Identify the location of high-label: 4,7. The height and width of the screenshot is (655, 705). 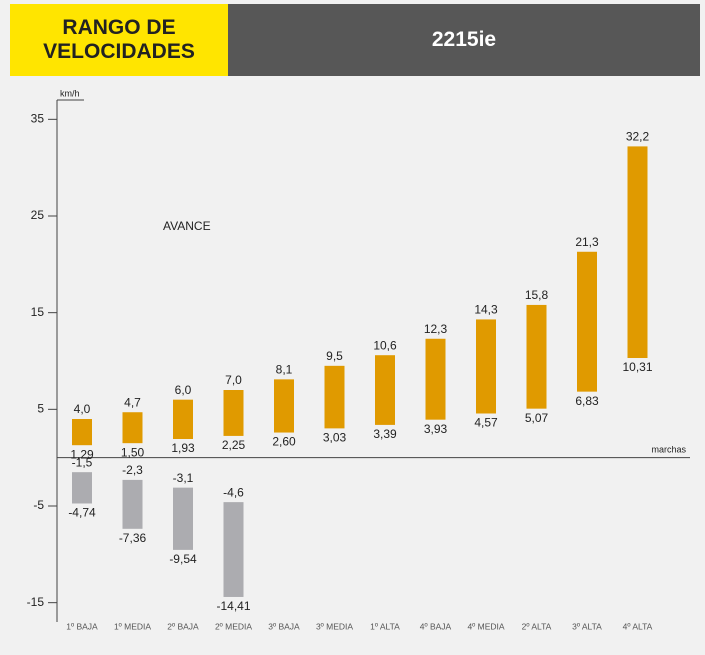
(132, 402).